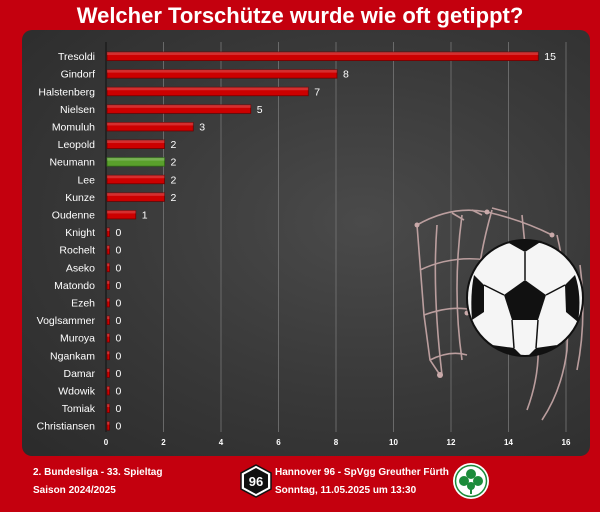  What do you see at coordinates (72, 163) in the screenshot?
I see `category-label: Neumann` at bounding box center [72, 163].